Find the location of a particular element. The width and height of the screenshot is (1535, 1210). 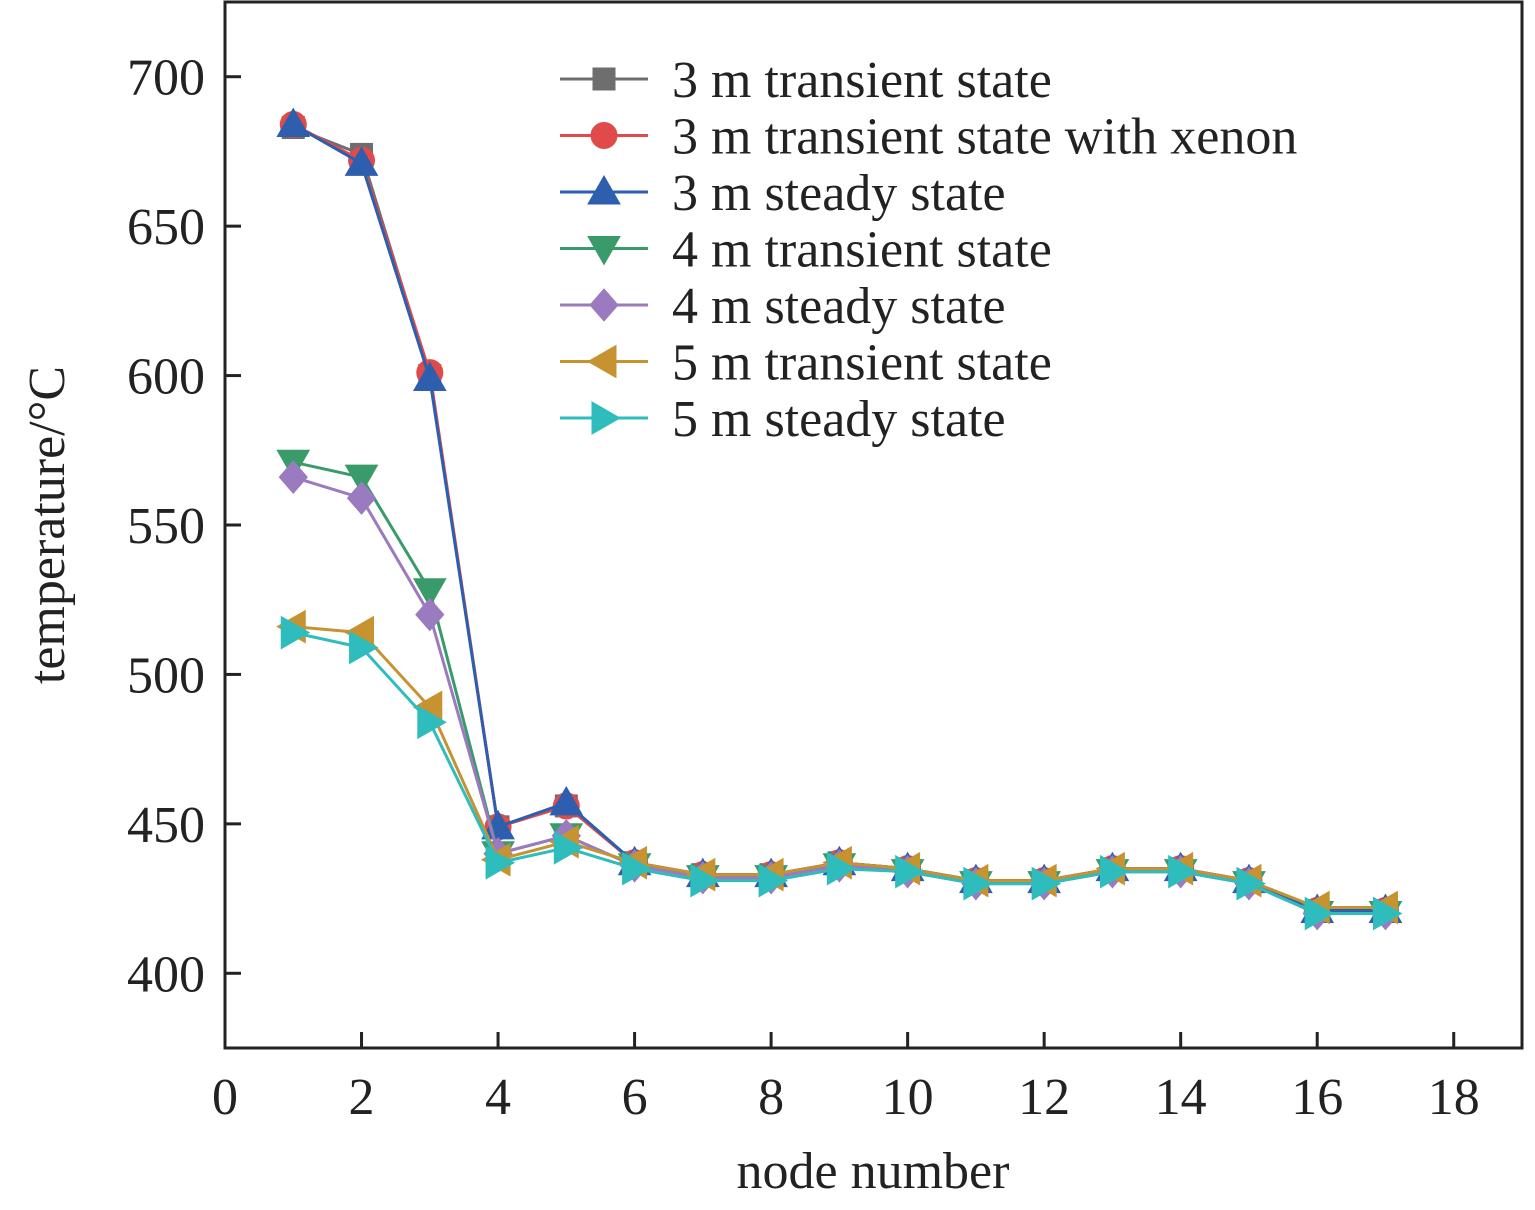

legend-label: 3 m transient state is located at coordinates (862, 80).